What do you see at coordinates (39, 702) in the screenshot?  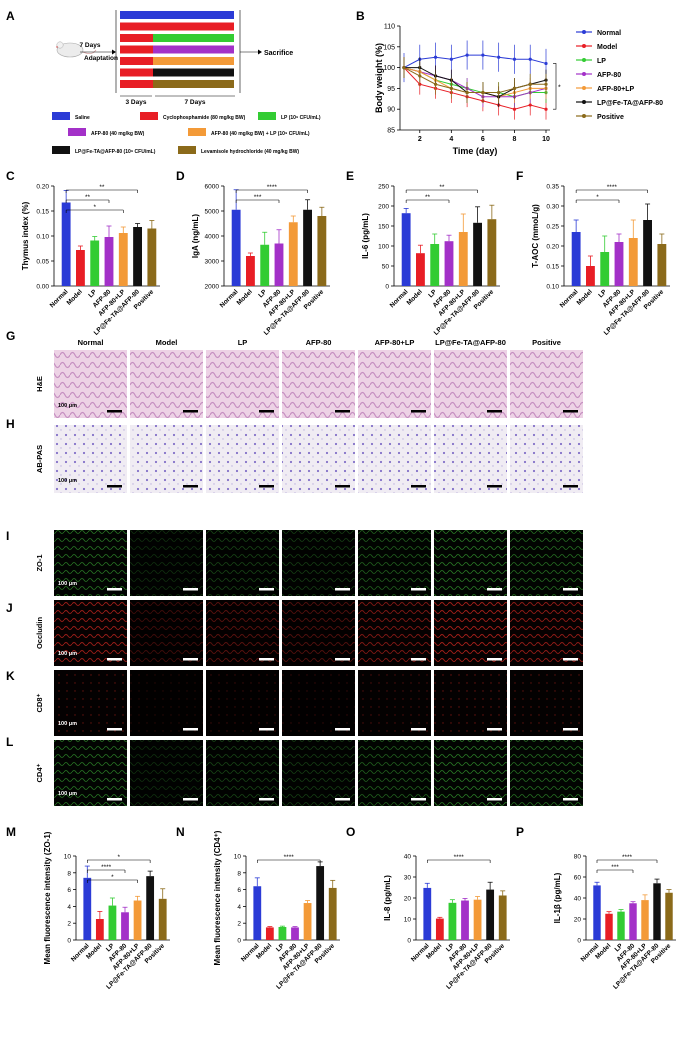 I see `micro-row-label: CD8⁺` at bounding box center [39, 702].